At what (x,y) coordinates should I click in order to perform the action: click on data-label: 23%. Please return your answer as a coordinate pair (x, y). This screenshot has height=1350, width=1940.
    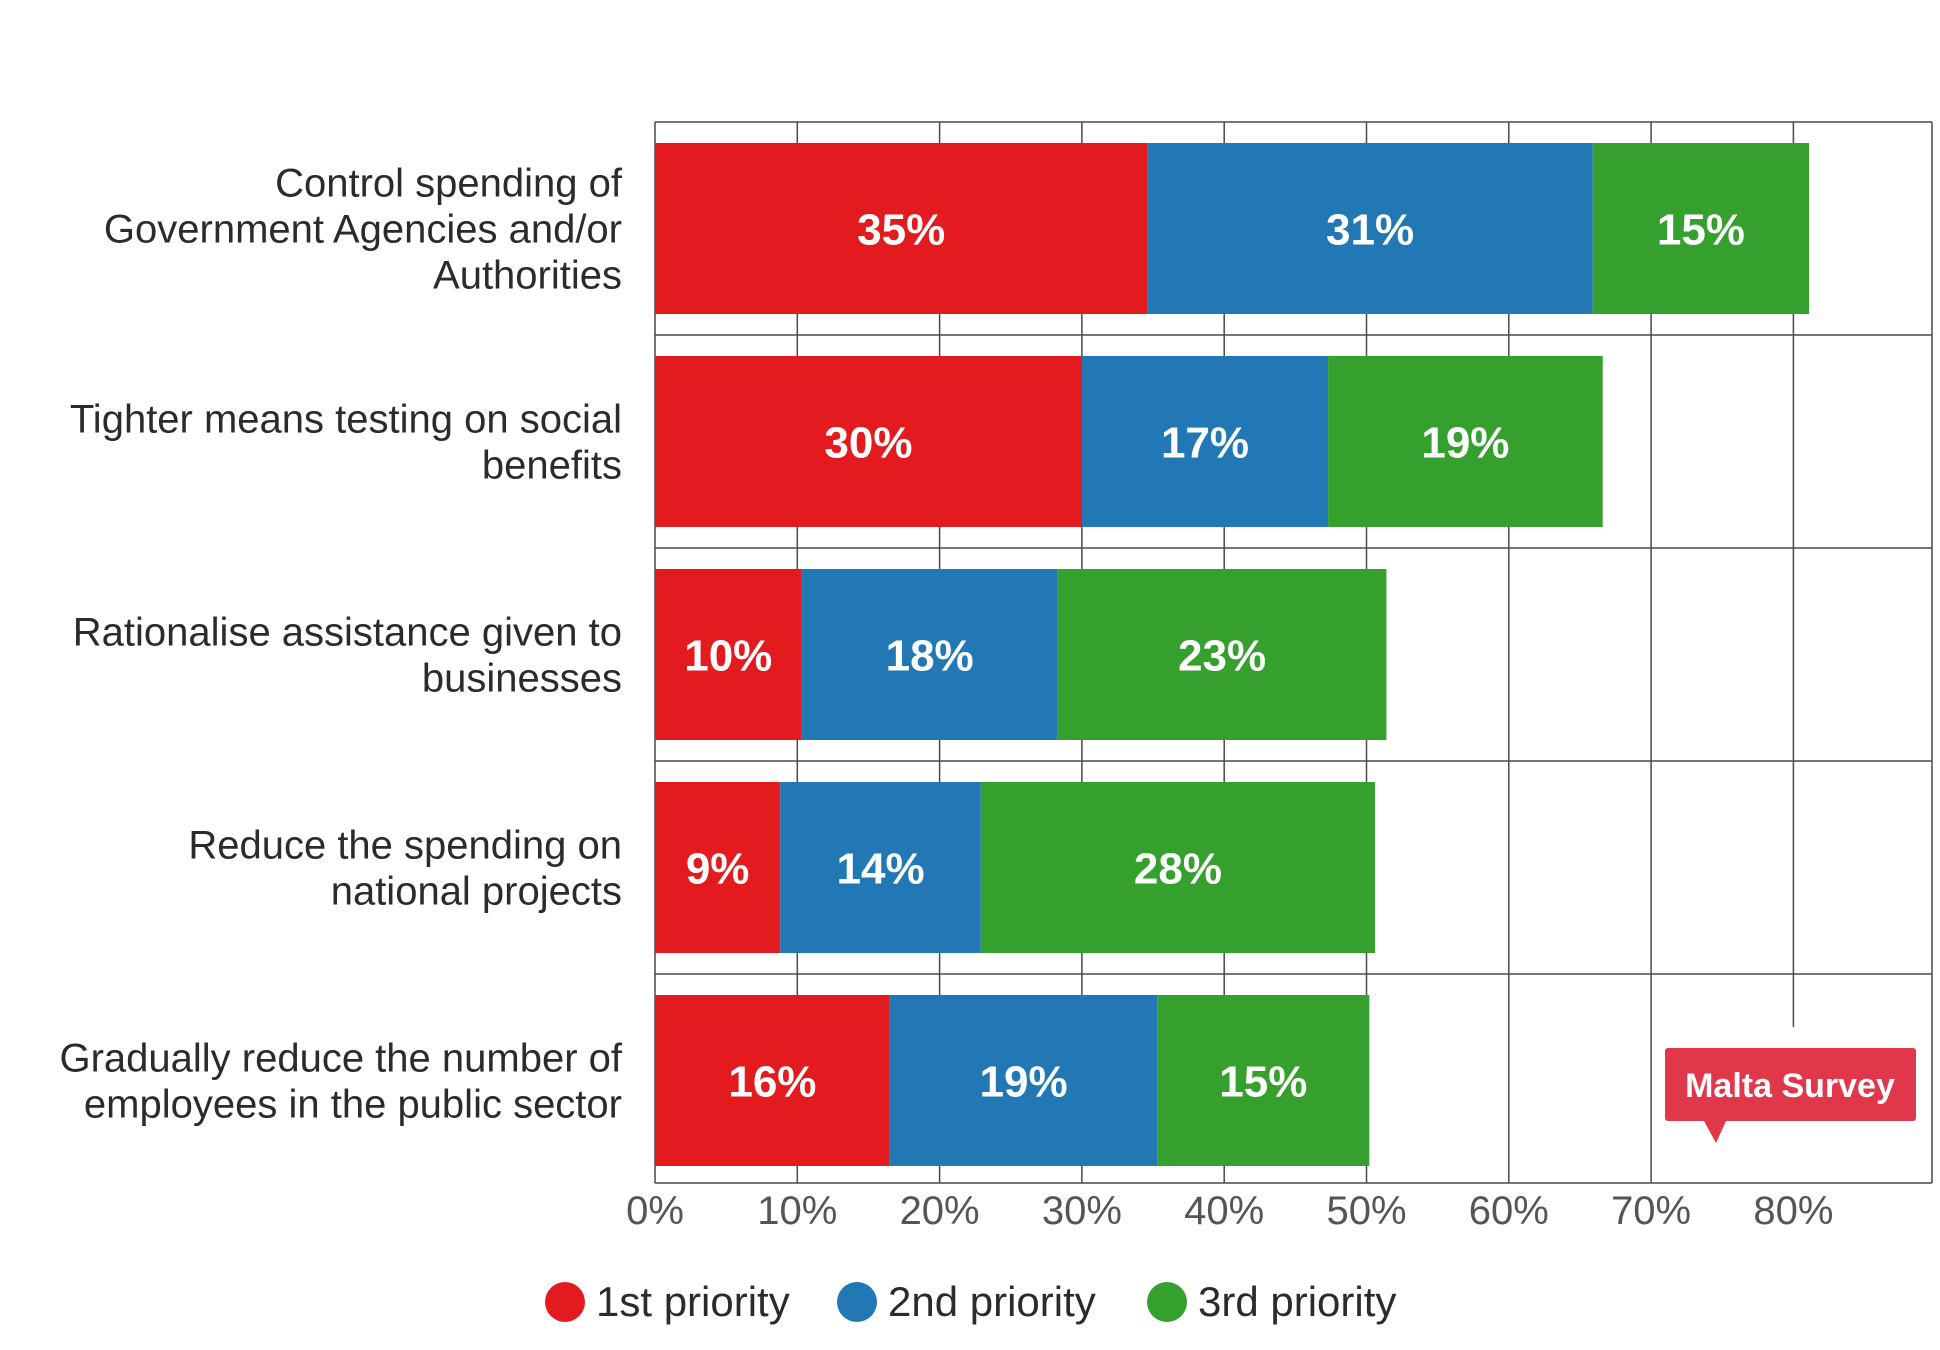
    Looking at the image, I should click on (1222, 656).